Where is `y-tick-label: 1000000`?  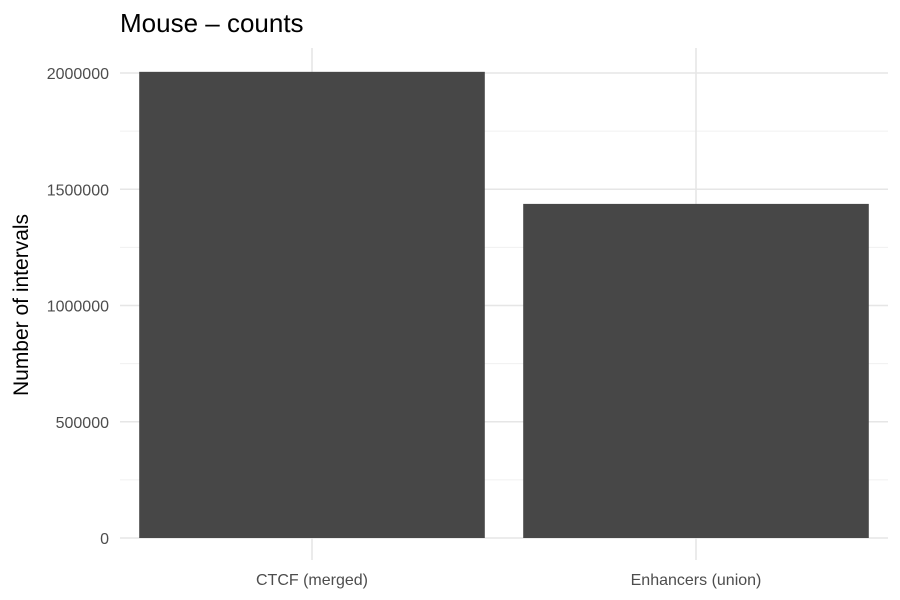
y-tick-label: 1000000 is located at coordinates (78, 307).